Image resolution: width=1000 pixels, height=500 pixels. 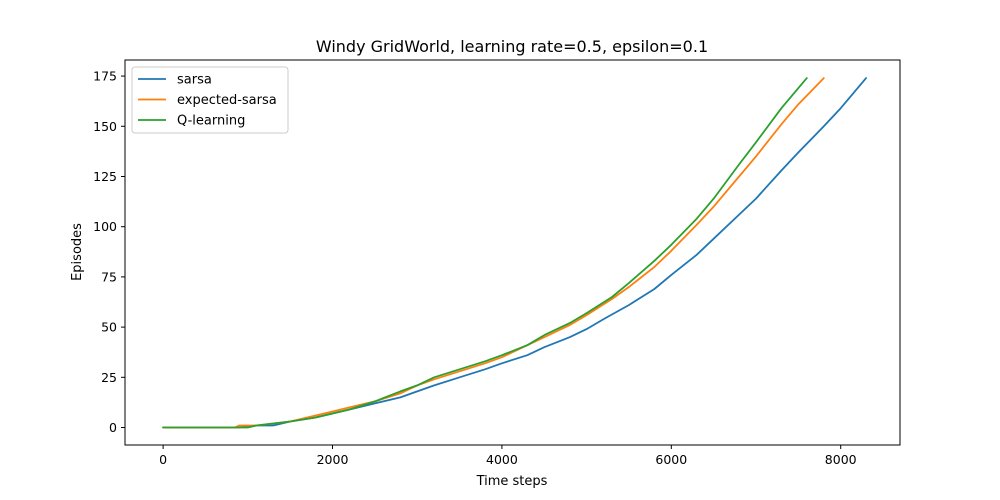 I want to click on y-tick-label: 75, so click(x=109, y=276).